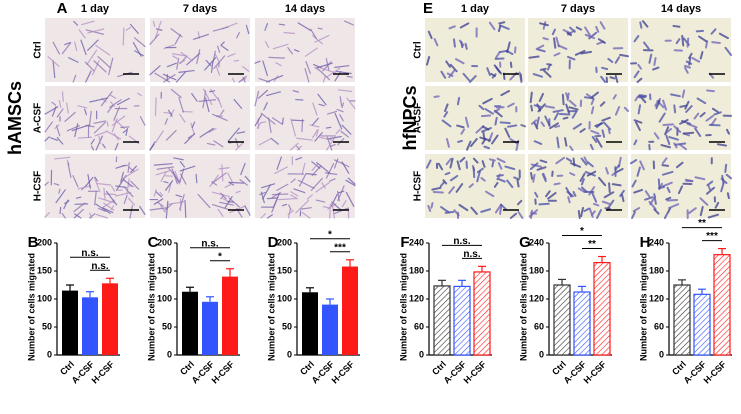  Describe the element at coordinates (592, 244) in the screenshot. I see `significance-label: **` at that location.